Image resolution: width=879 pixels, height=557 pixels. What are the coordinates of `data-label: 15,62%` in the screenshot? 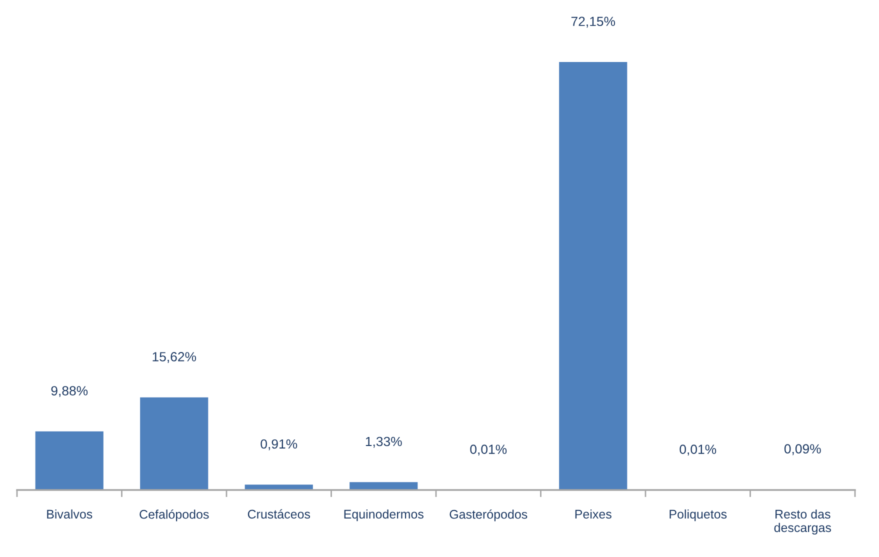 It's located at (174, 357).